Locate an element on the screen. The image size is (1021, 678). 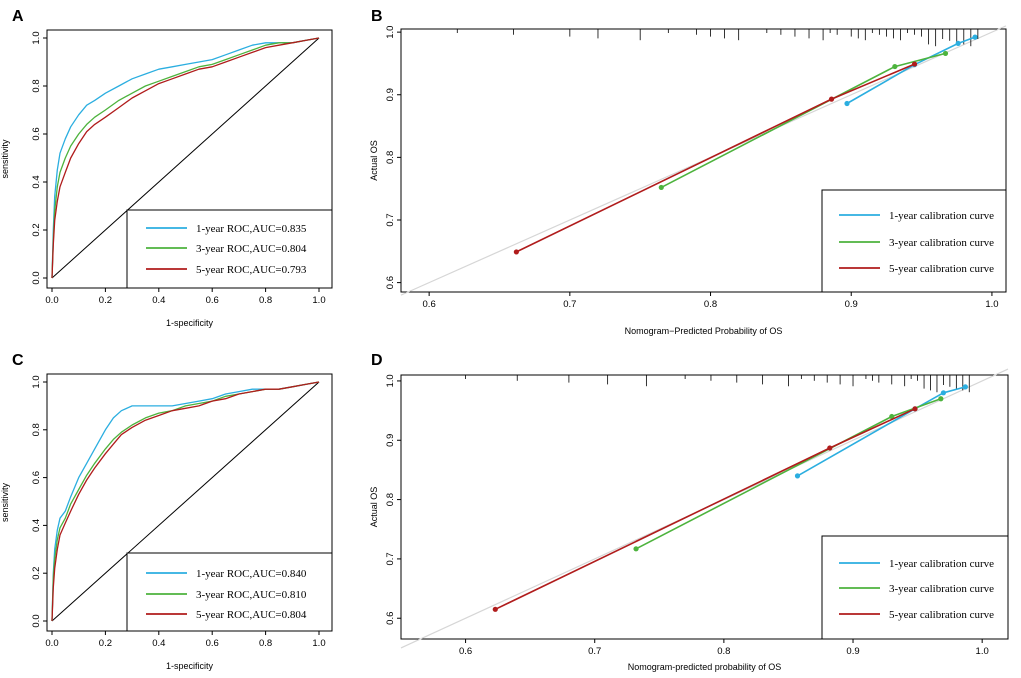
legend-label: 3-year calibration curve is located at coordinates (941, 589).